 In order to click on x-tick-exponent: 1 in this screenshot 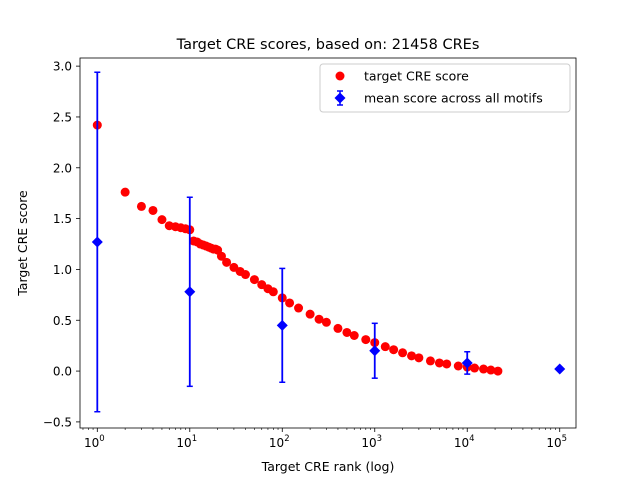, I will do `click(194, 439)`.